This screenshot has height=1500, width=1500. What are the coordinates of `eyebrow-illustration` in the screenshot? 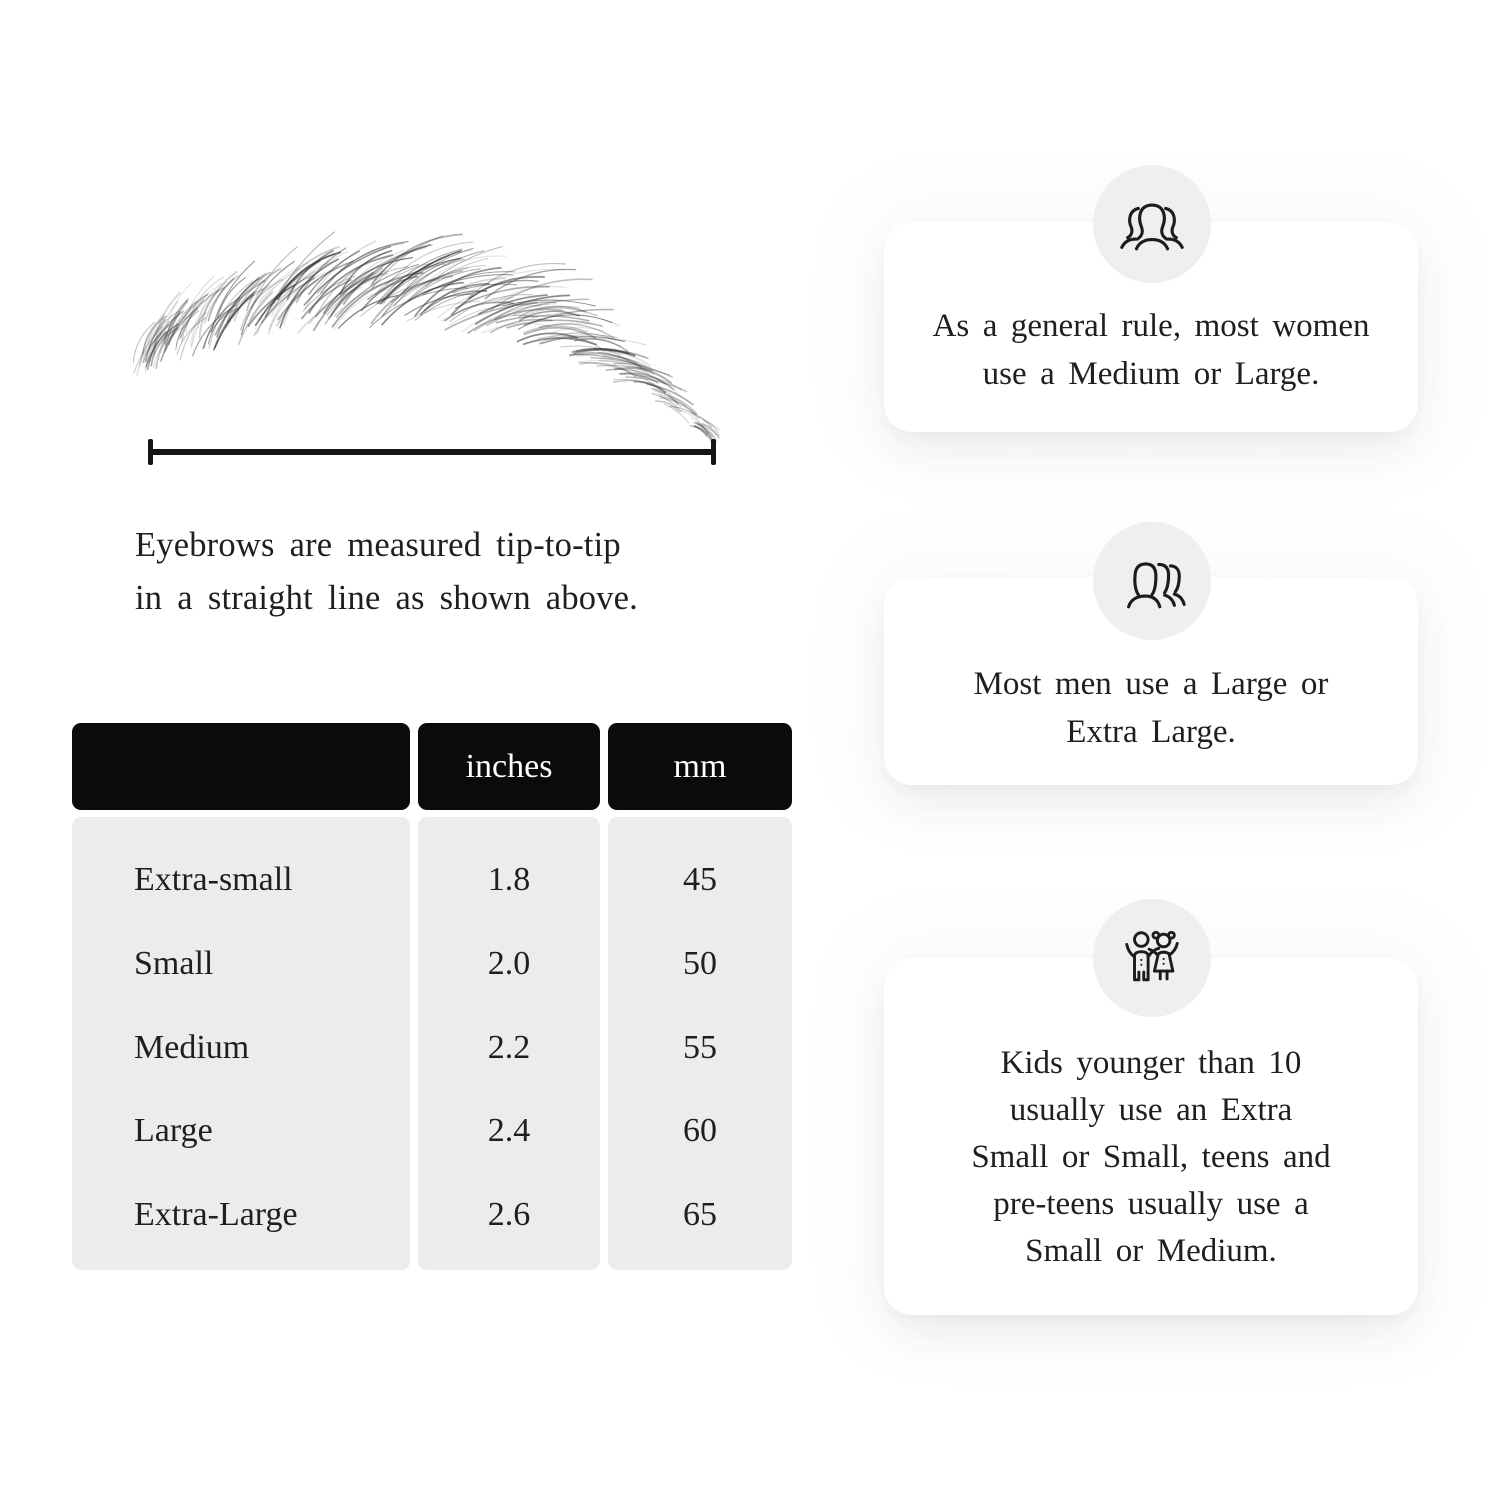 It's located at (426, 338).